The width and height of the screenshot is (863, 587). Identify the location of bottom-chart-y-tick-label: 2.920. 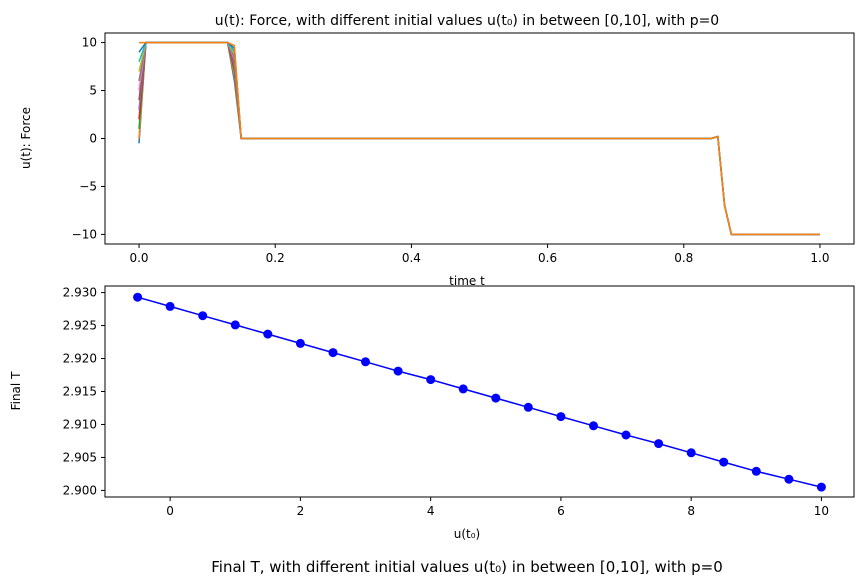
(80, 359).